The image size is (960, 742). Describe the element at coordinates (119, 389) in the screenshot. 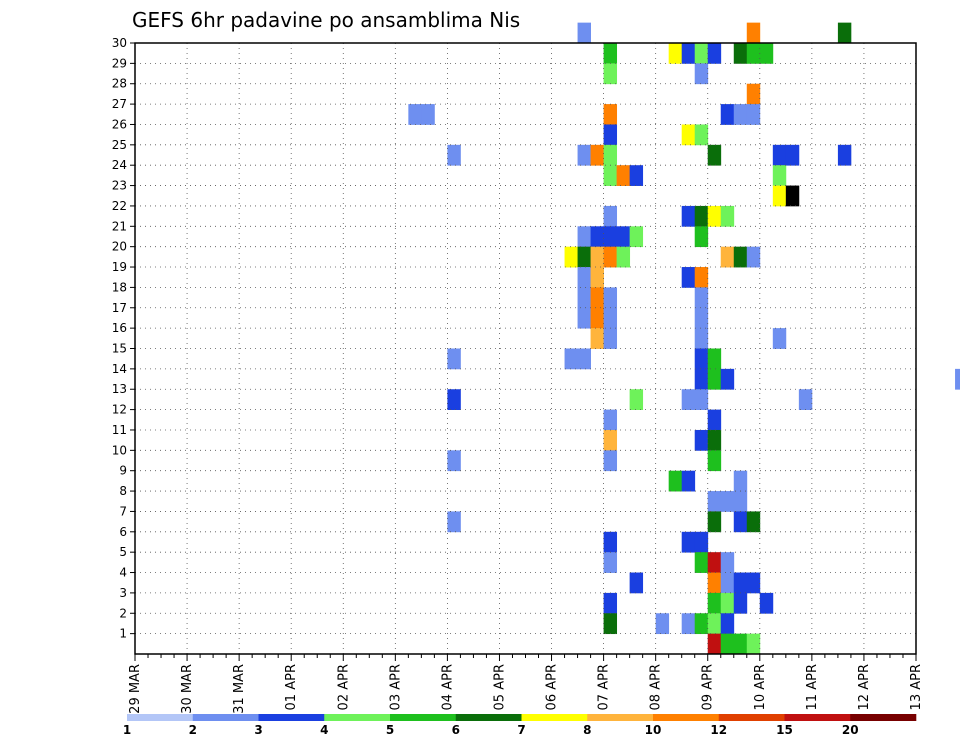

I see `y-tick-label: 13` at that location.